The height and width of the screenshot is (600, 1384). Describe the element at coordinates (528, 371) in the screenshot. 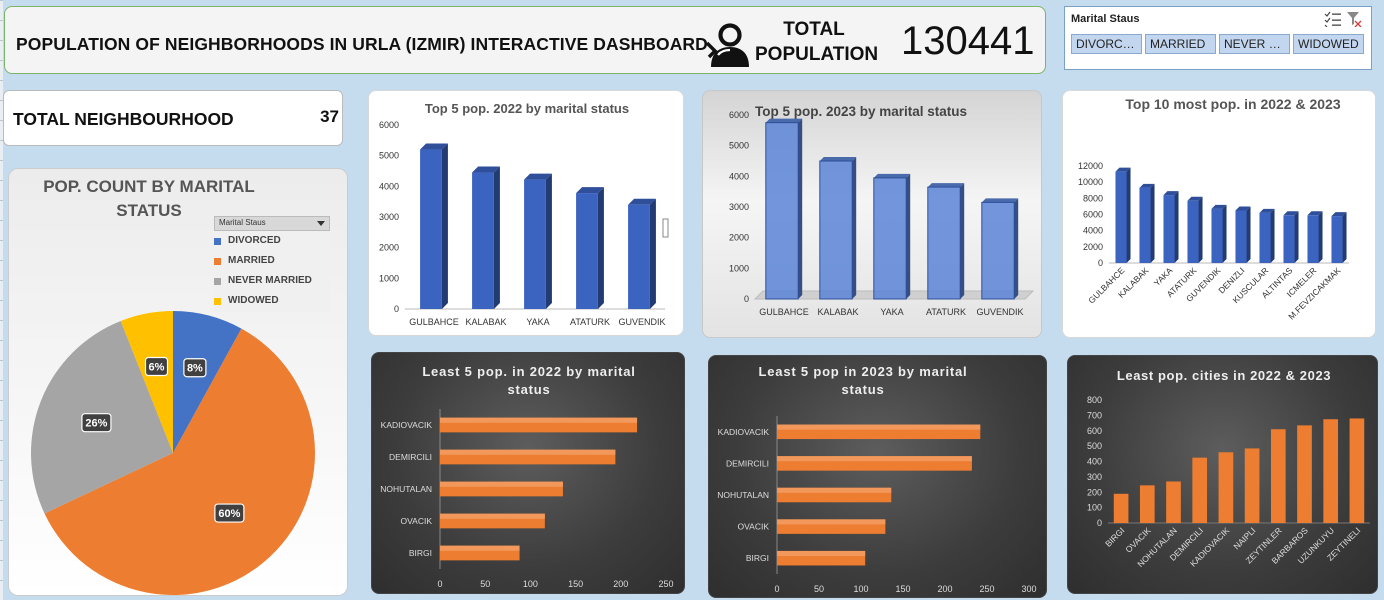

I see `chart-title: Least 5 pop. in 2022 by marital` at that location.